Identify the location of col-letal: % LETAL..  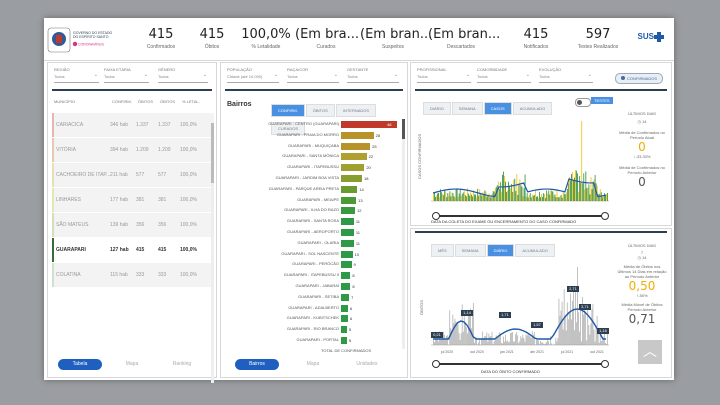
(191, 101).